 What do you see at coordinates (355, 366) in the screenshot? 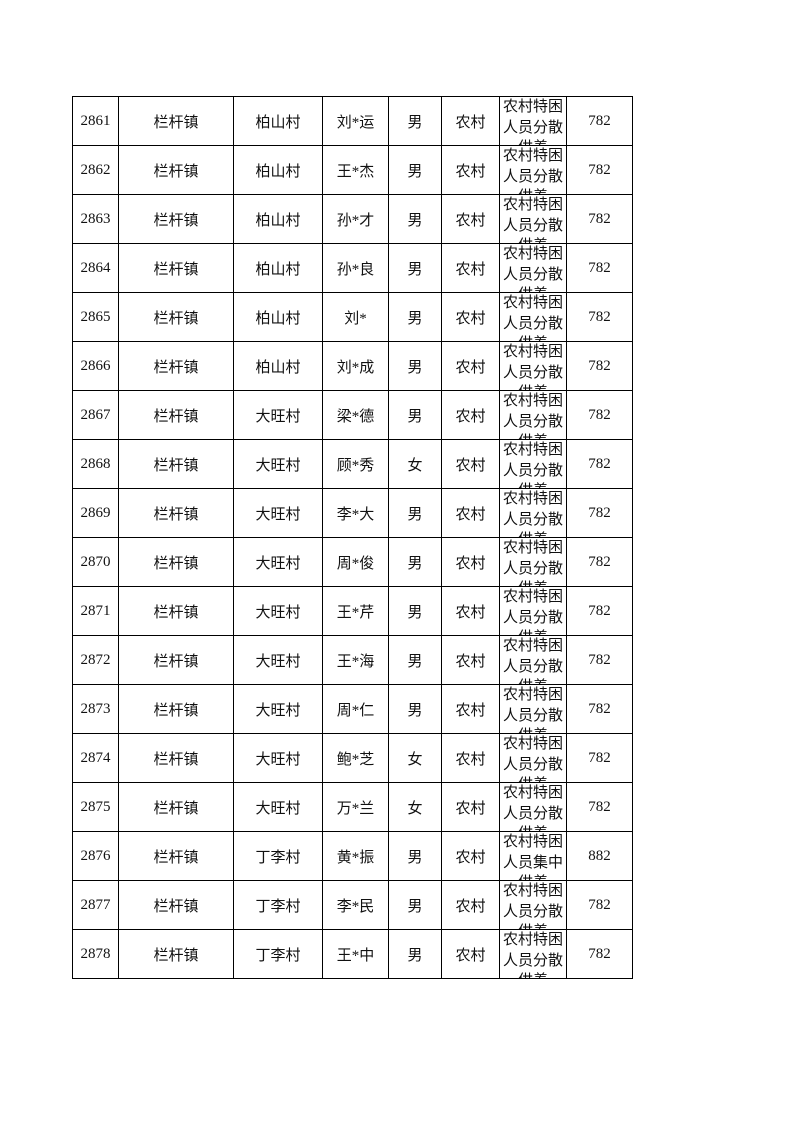
I see `cell-name: 刘*成` at bounding box center [355, 366].